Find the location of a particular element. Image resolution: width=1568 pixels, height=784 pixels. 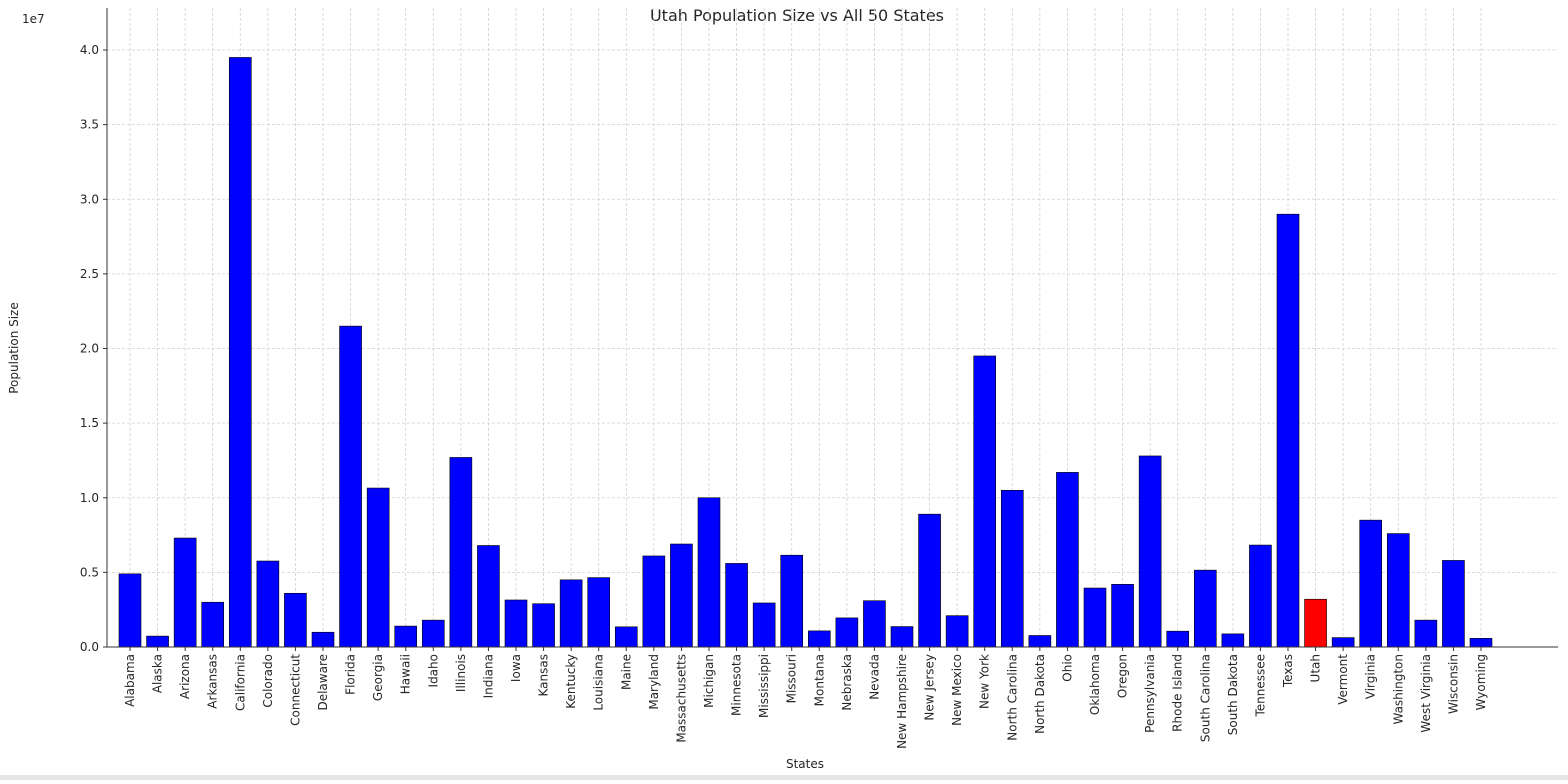

bar-ohio is located at coordinates (1067, 560).